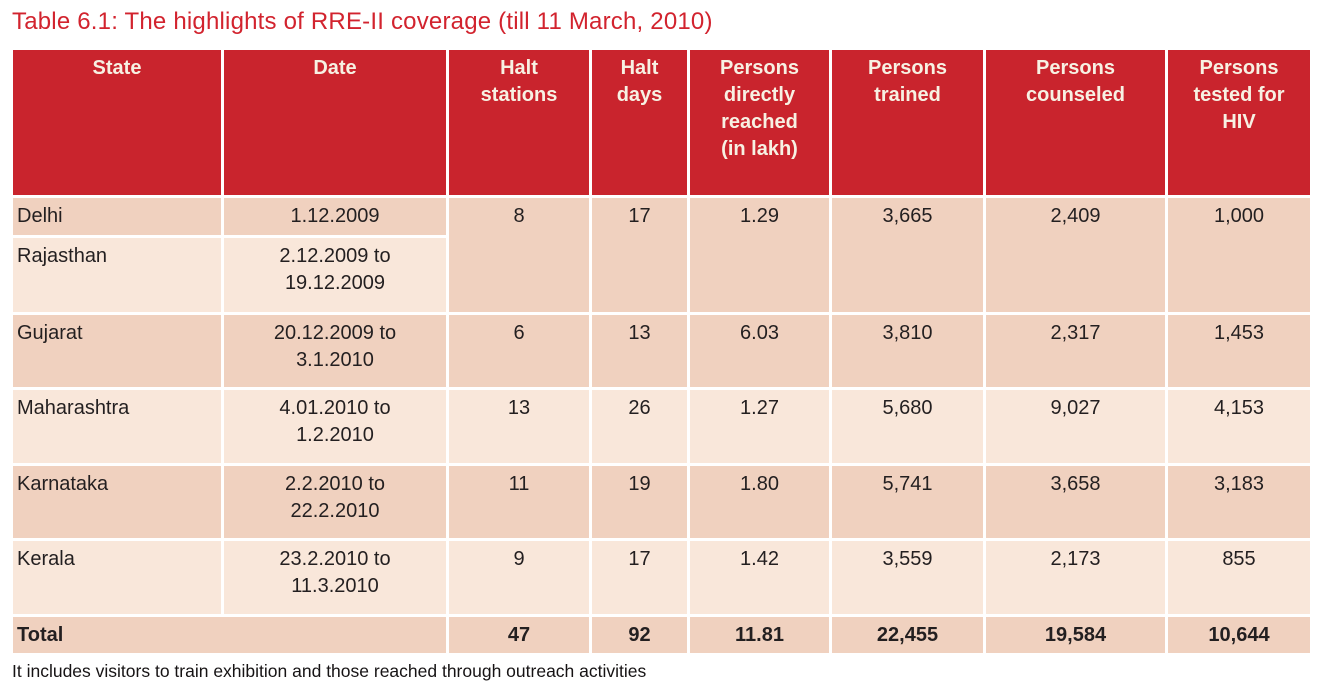 This screenshot has height=693, width=1325. Describe the element at coordinates (519, 577) in the screenshot. I see `halt-stations-cell: 9` at that location.